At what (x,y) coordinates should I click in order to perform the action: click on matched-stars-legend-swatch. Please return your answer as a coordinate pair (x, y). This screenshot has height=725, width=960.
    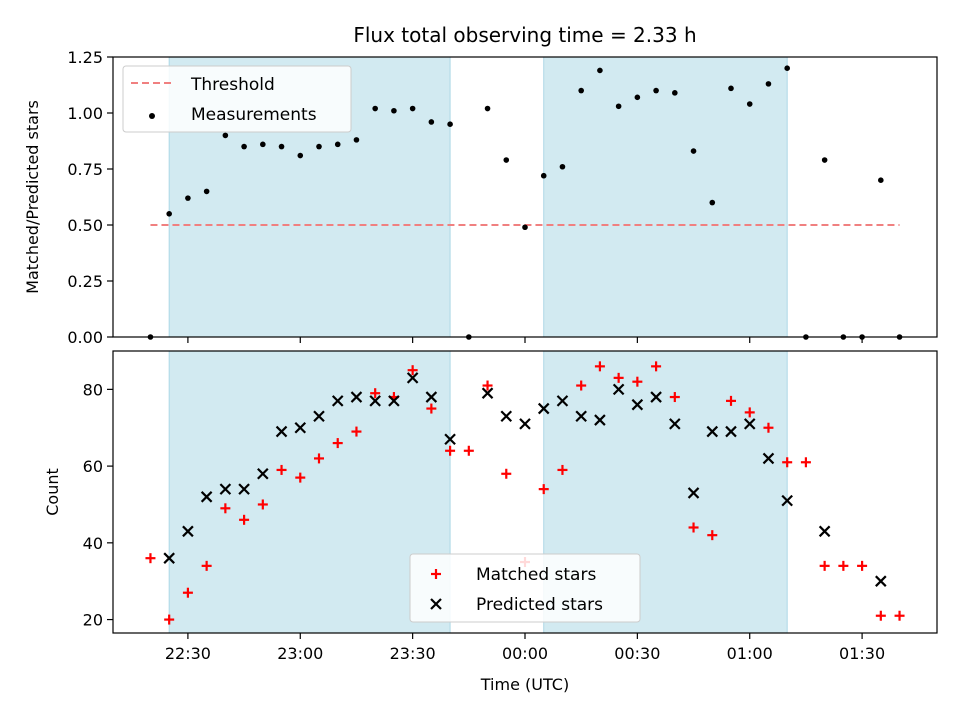
    Looking at the image, I should click on (436, 574).